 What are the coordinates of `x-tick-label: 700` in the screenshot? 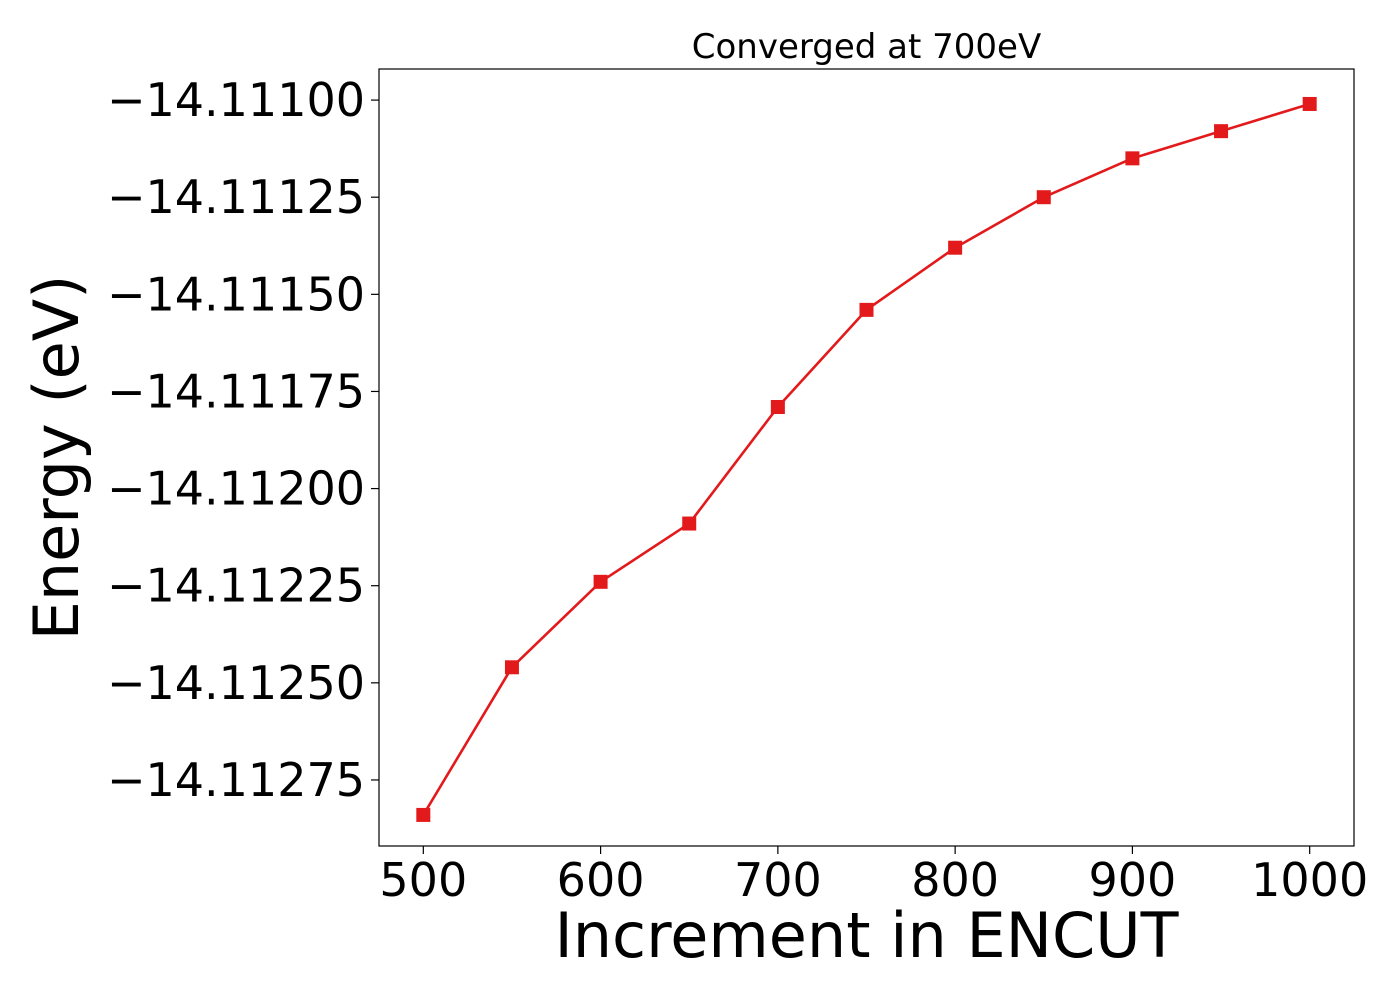 It's located at (778, 880).